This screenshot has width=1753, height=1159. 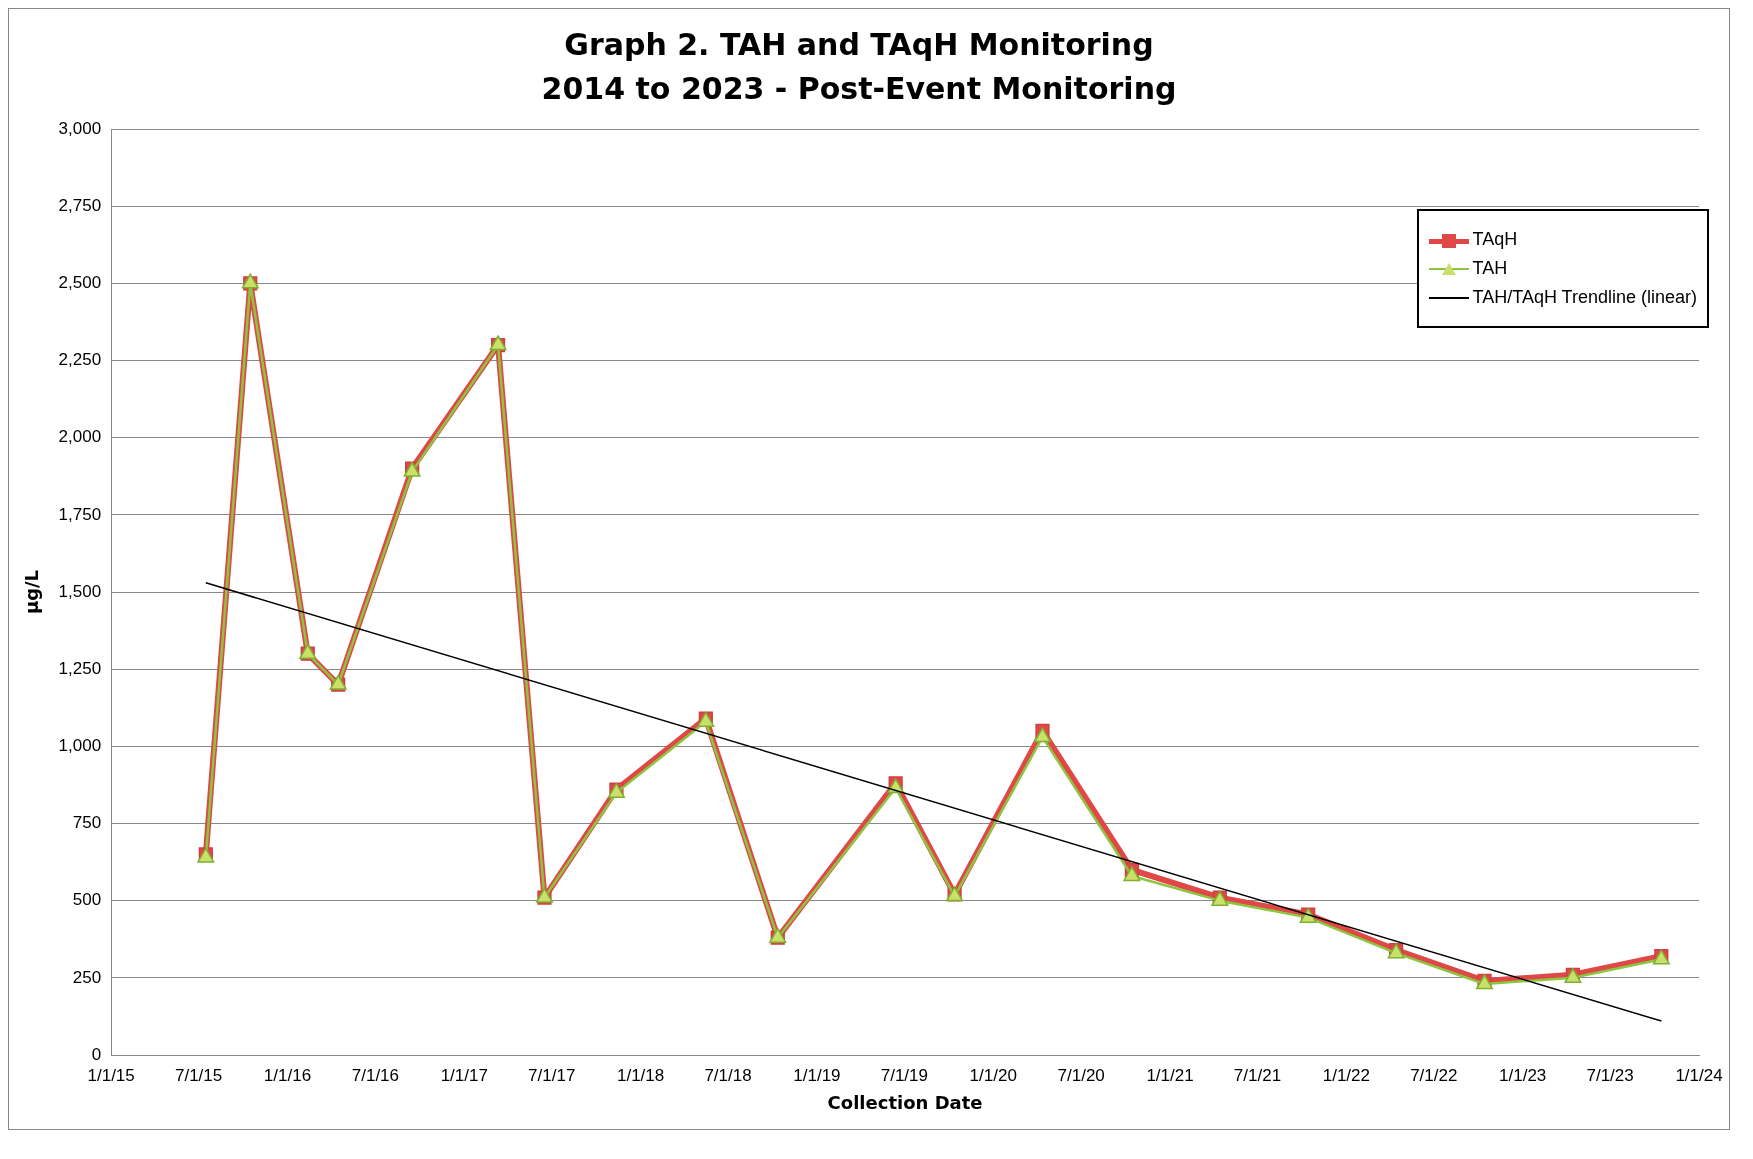 I want to click on x-tick-label: 7/1/23, so click(x=1610, y=1075).